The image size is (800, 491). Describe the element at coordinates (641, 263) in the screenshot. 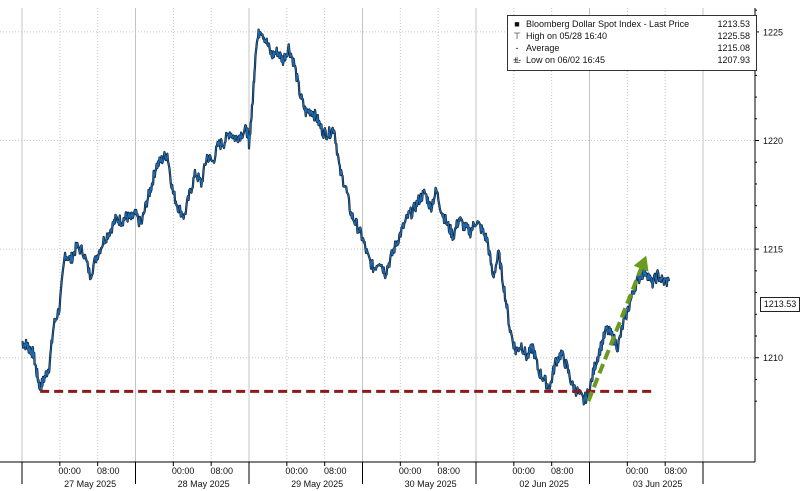

I see `trend-arrow-head` at that location.